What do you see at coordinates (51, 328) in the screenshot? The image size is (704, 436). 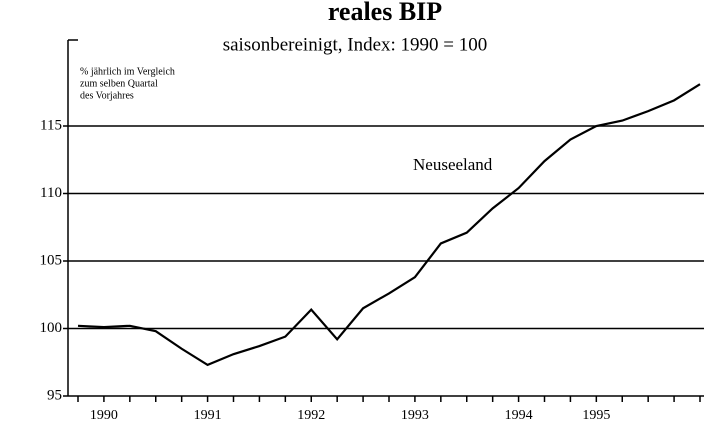 I see `y-tick-label: 100` at bounding box center [51, 328].